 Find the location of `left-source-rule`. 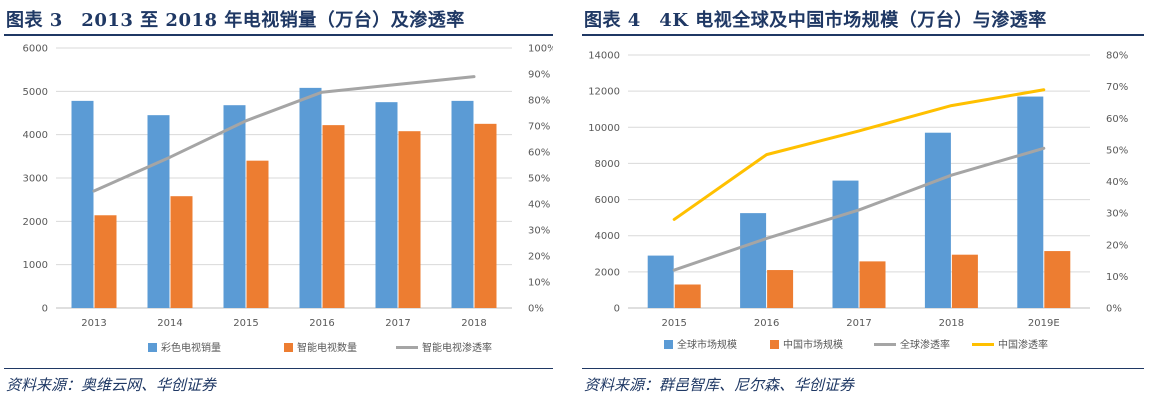

left-source-rule is located at coordinates (278, 368).